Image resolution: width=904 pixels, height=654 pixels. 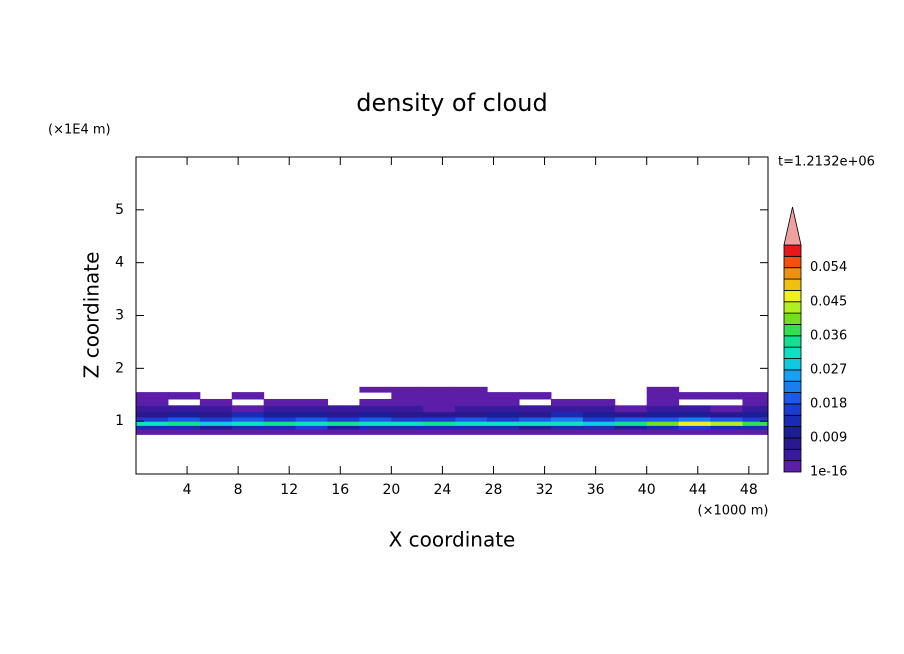 What do you see at coordinates (792, 226) in the screenshot?
I see `colorbar-extend` at bounding box center [792, 226].